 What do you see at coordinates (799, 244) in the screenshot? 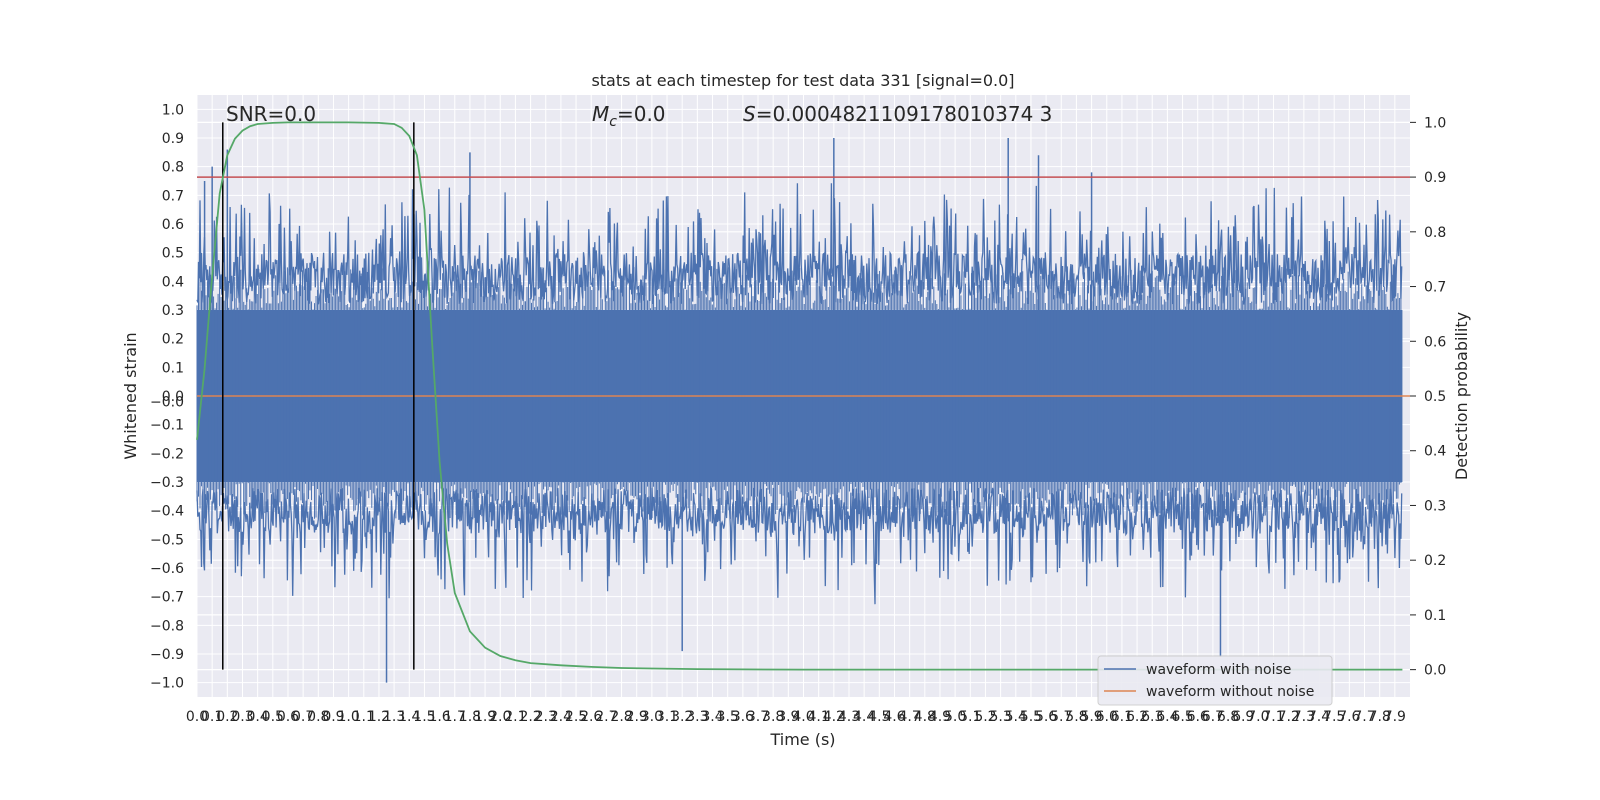
I see `waveform-with-noise-upper-envelope` at bounding box center [799, 244].